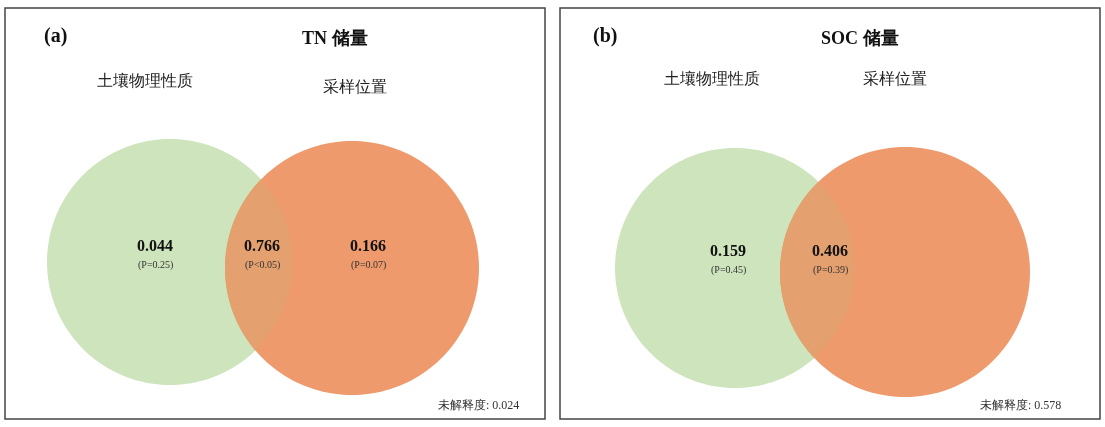  What do you see at coordinates (605, 35) in the screenshot?
I see `text: (b)` at bounding box center [605, 35].